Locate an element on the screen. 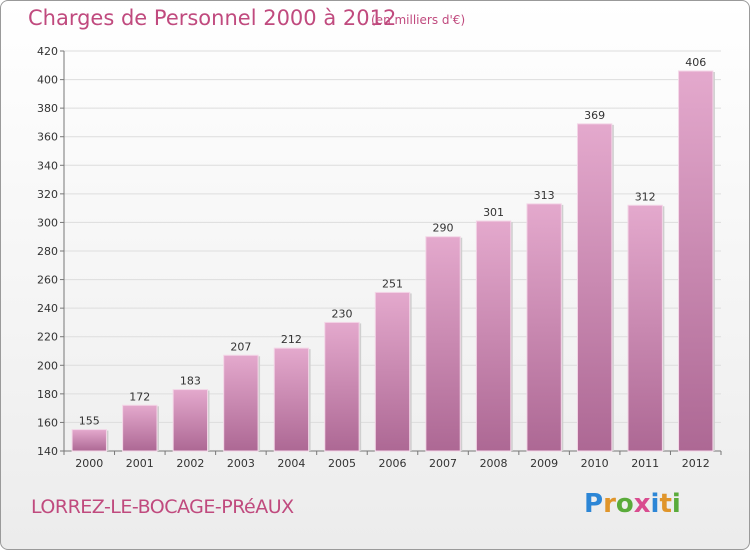  y-tick-label: 300 is located at coordinates (47, 222).